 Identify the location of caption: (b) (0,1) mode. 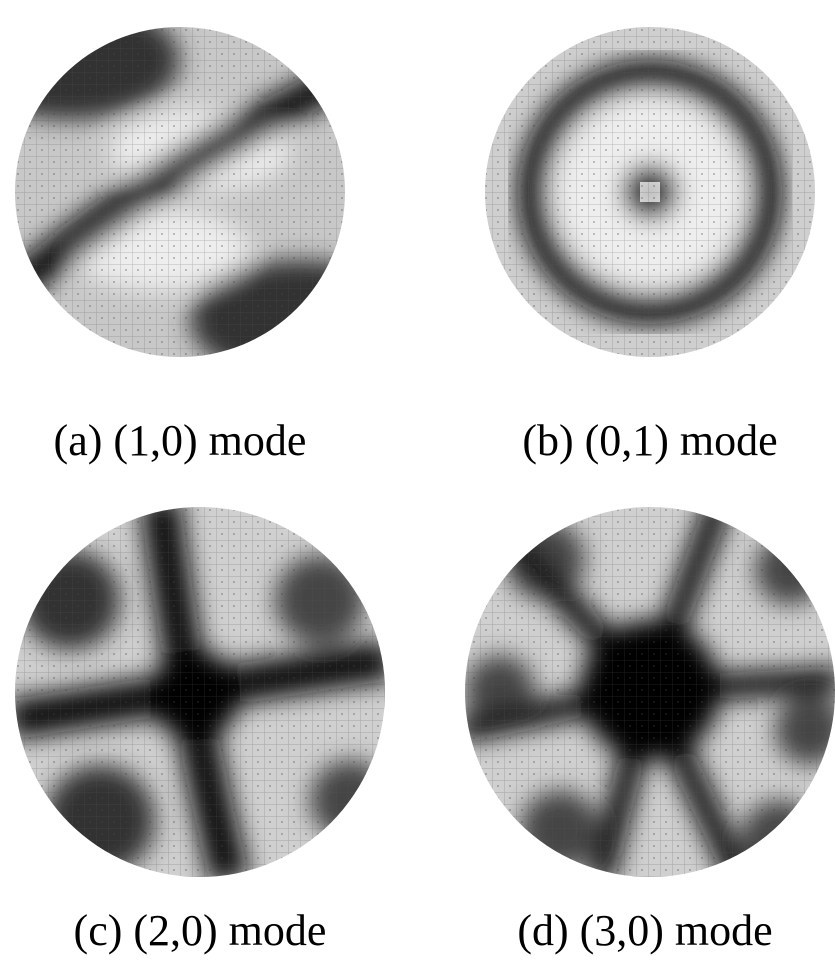
(649, 440).